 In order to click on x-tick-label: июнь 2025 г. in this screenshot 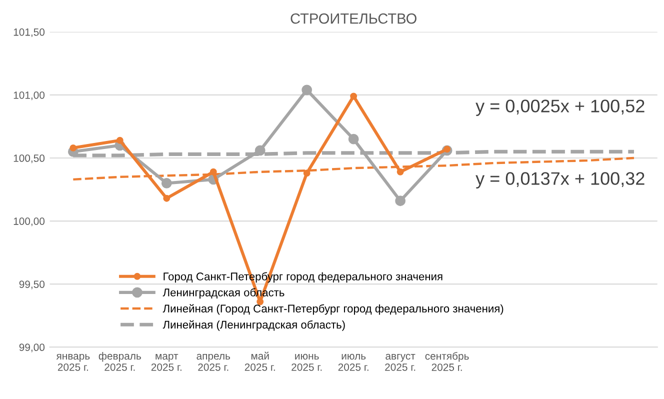, I will do `click(307, 362)`.